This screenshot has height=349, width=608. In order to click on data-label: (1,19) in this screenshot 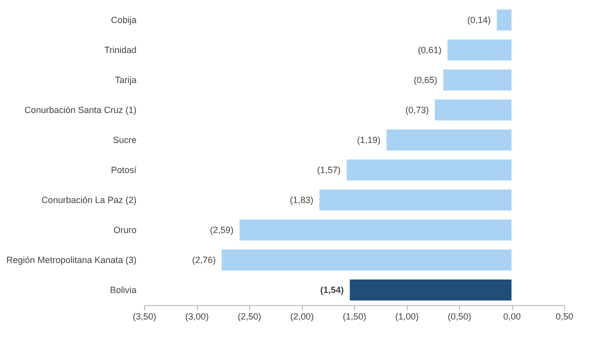, I will do `click(369, 140)`.